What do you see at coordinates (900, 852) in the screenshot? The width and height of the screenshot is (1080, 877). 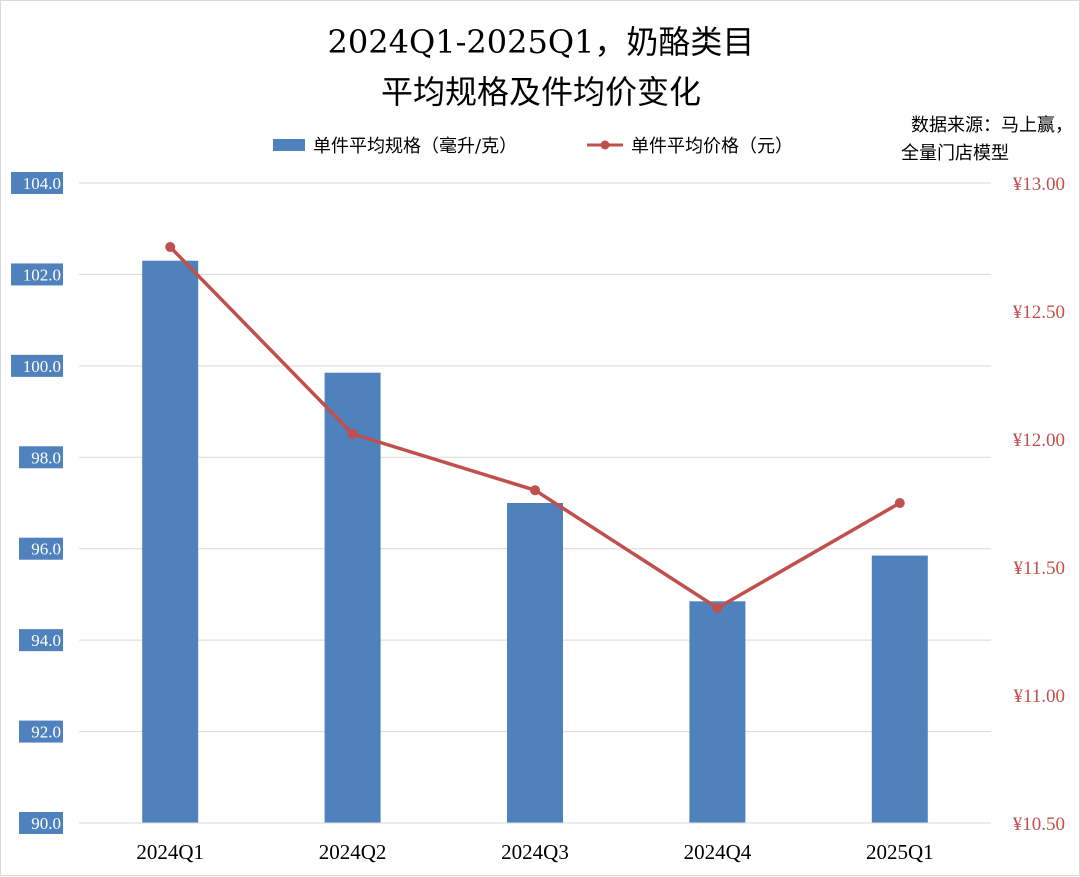 I see `x-tick-label: 2025Q1` at bounding box center [900, 852].